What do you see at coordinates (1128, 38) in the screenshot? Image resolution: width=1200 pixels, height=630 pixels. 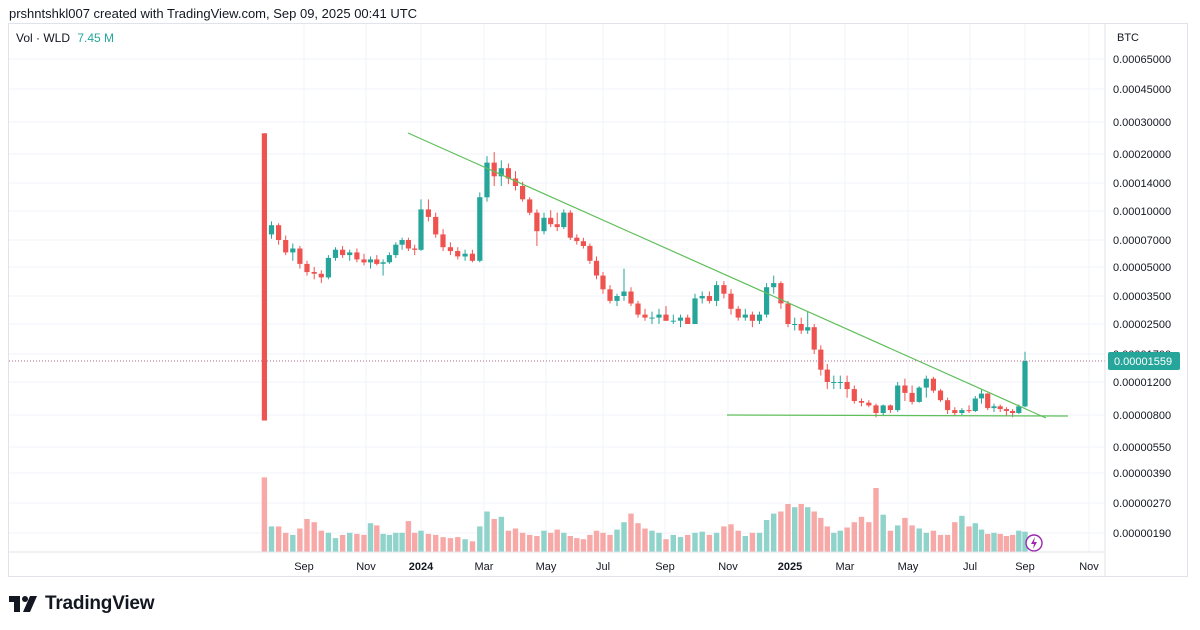 I see `price-axis-currency: BTC` at bounding box center [1128, 38].